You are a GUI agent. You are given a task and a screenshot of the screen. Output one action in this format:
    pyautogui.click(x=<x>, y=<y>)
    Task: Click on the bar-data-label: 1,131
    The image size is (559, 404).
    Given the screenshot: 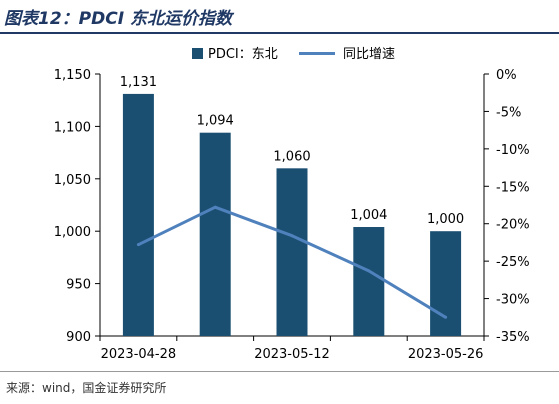 What is the action you would take?
    pyautogui.click(x=138, y=82)
    